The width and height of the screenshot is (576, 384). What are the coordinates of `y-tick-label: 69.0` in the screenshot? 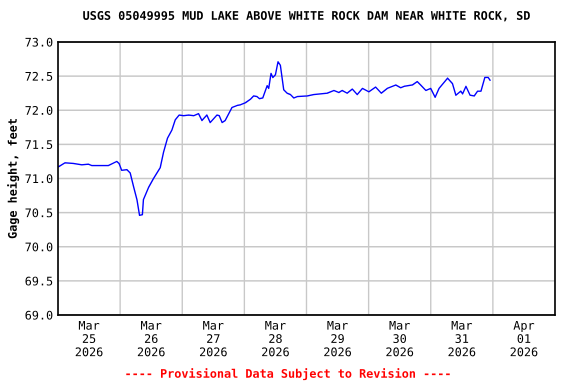 It's located at (38, 315).